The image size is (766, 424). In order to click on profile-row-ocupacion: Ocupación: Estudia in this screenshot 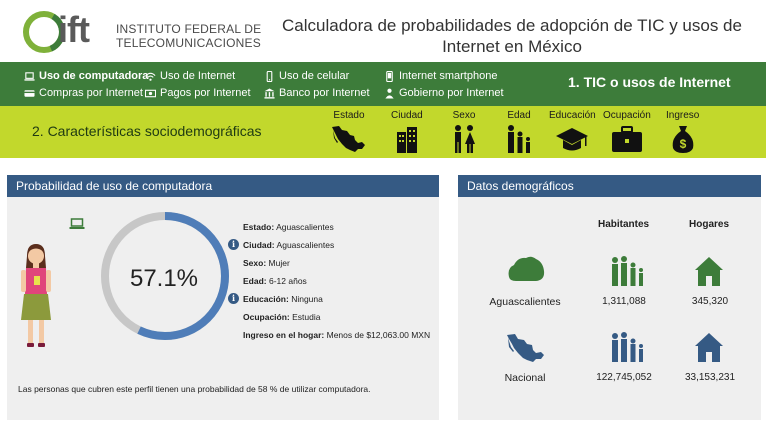, I will do `click(336, 317)`.